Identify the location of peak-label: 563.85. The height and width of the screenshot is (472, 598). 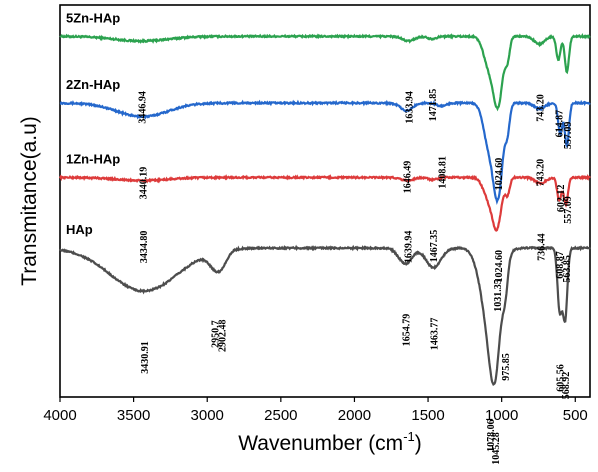
(567, 269).